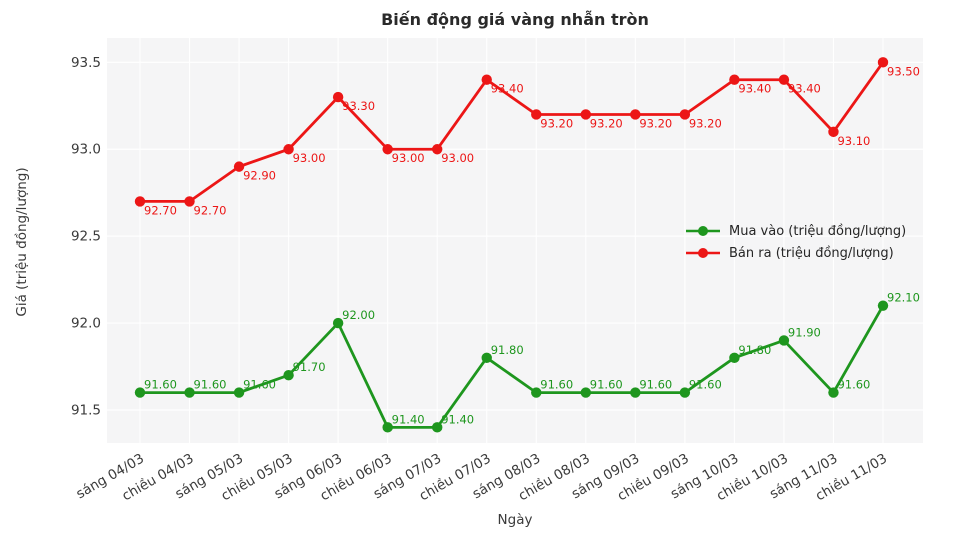 The height and width of the screenshot is (540, 960). What do you see at coordinates (86, 150) in the screenshot?
I see `y-tick-label: 93.0` at bounding box center [86, 150].